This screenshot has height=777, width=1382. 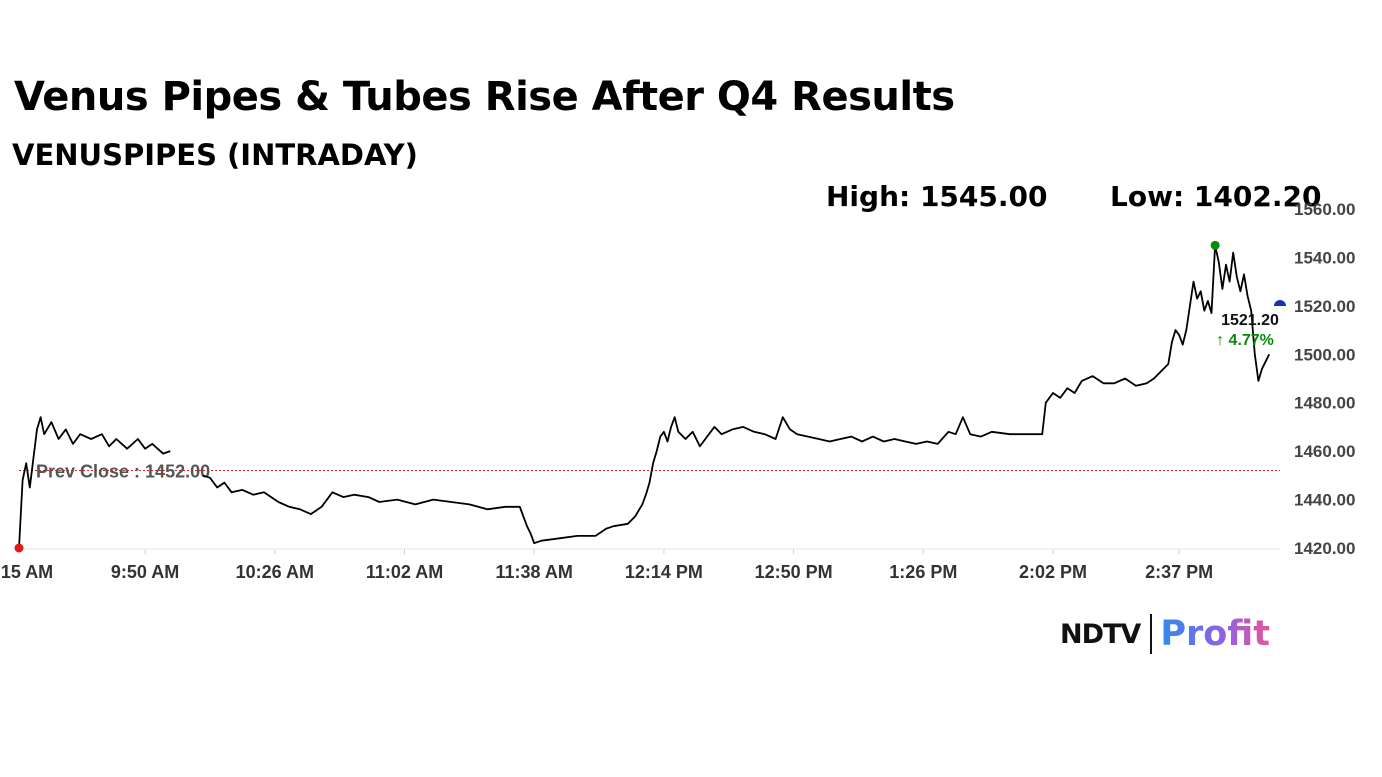 I want to click on x-tick-label: 1:26 PM, so click(x=923, y=572).